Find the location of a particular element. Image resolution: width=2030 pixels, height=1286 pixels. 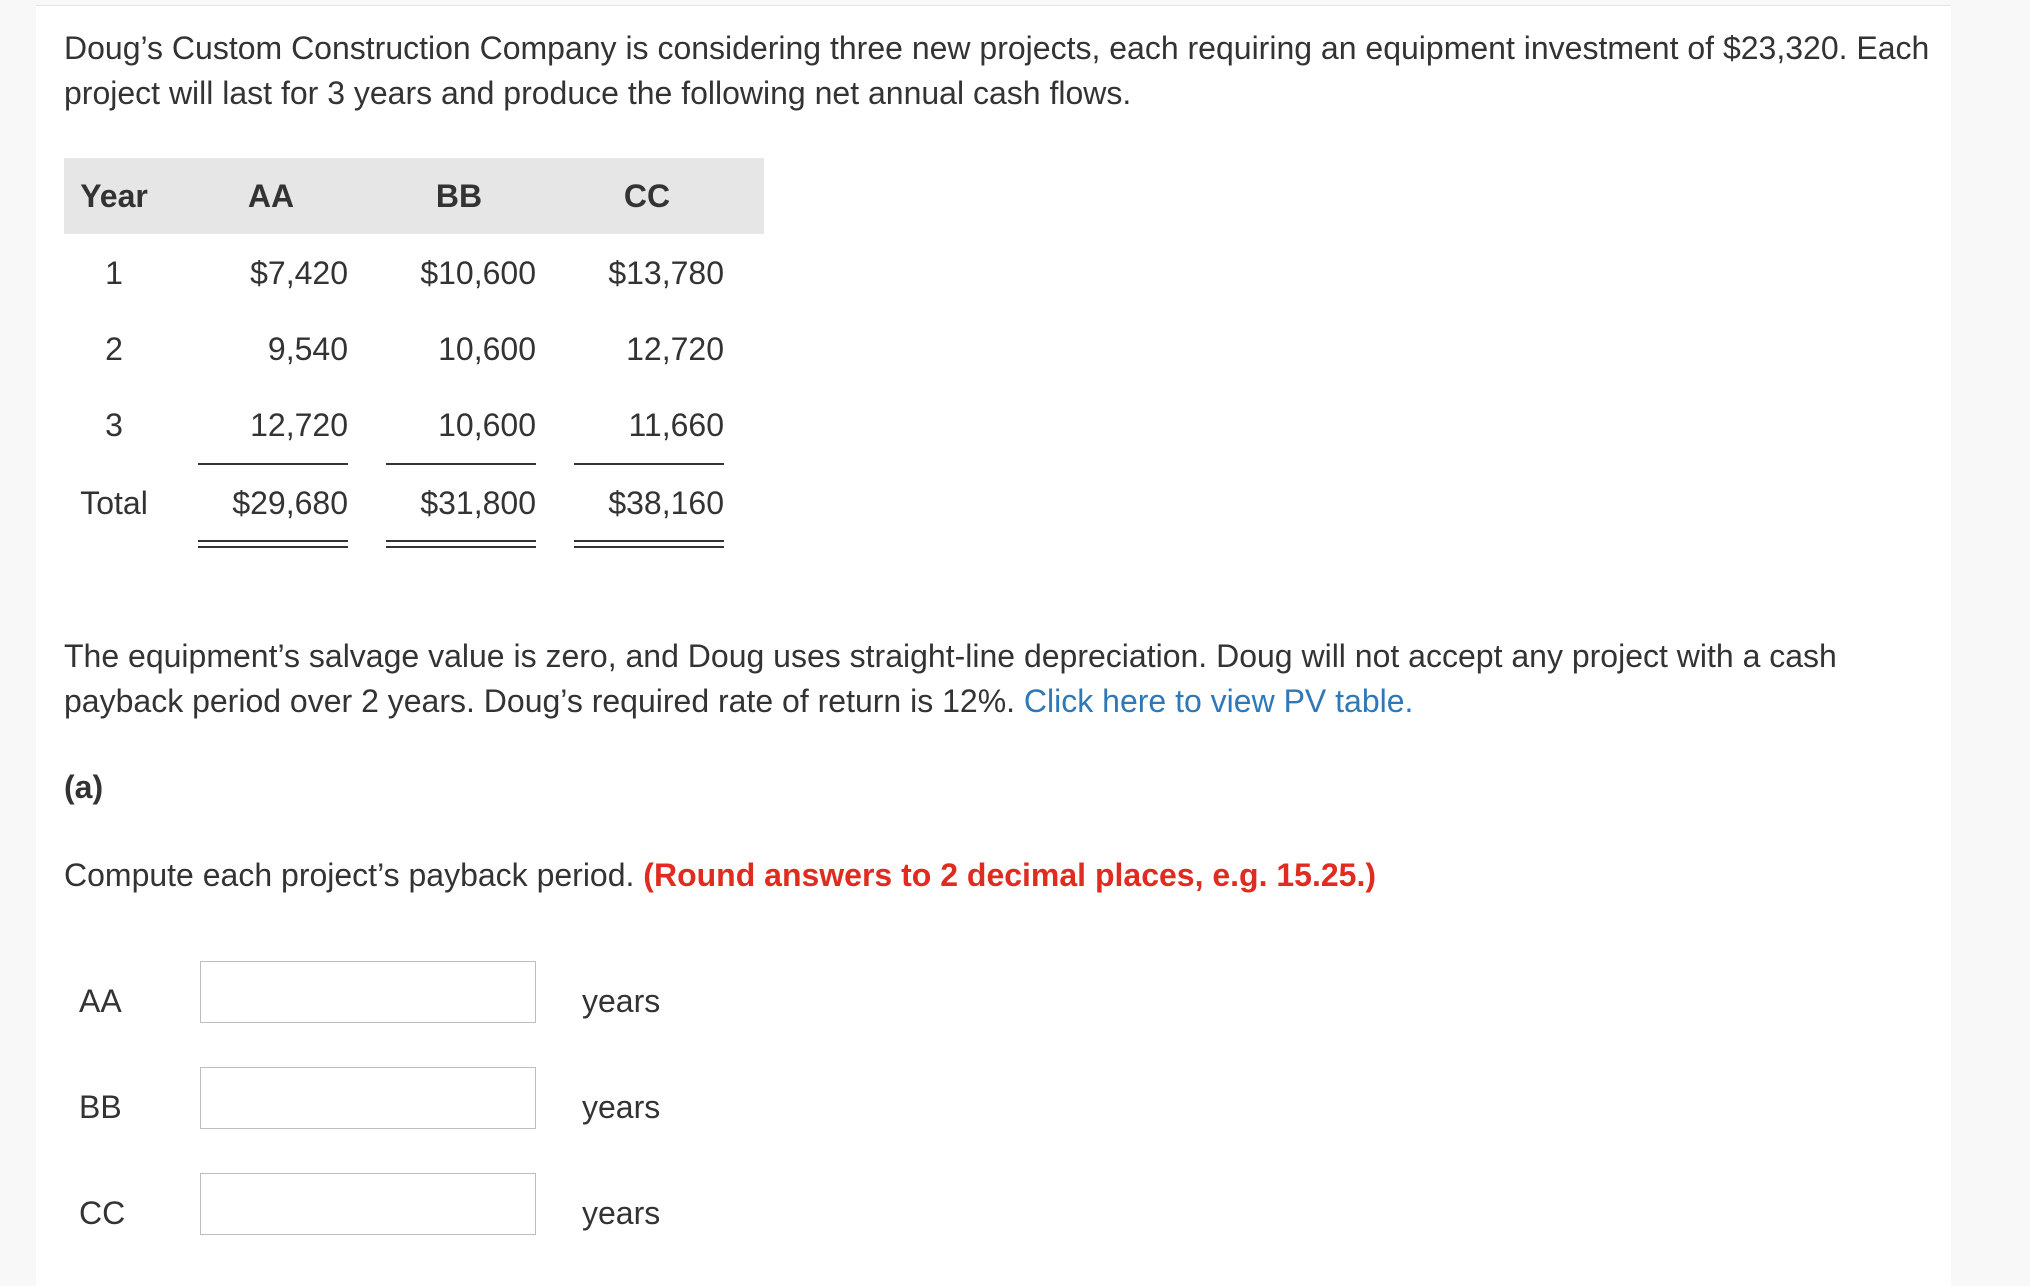

total-aa: $29,680 is located at coordinates (290, 503).